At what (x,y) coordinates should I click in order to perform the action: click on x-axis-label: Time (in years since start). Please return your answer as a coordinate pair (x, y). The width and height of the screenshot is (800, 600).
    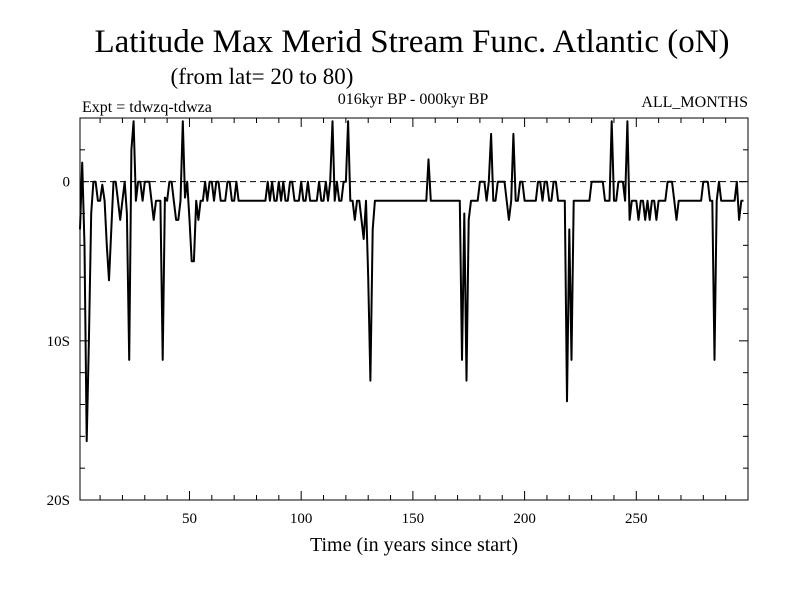
    Looking at the image, I should click on (414, 545).